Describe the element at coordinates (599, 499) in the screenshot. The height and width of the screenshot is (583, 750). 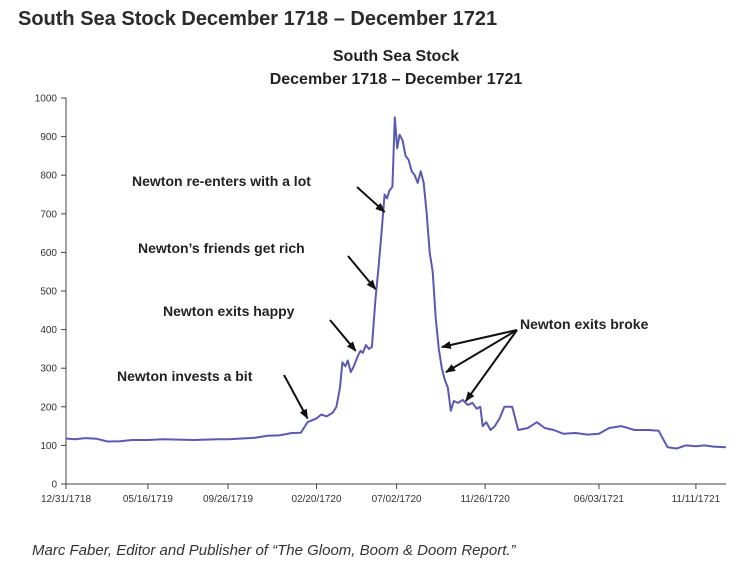
I see `x-tick-label: 06/03/1721` at that location.